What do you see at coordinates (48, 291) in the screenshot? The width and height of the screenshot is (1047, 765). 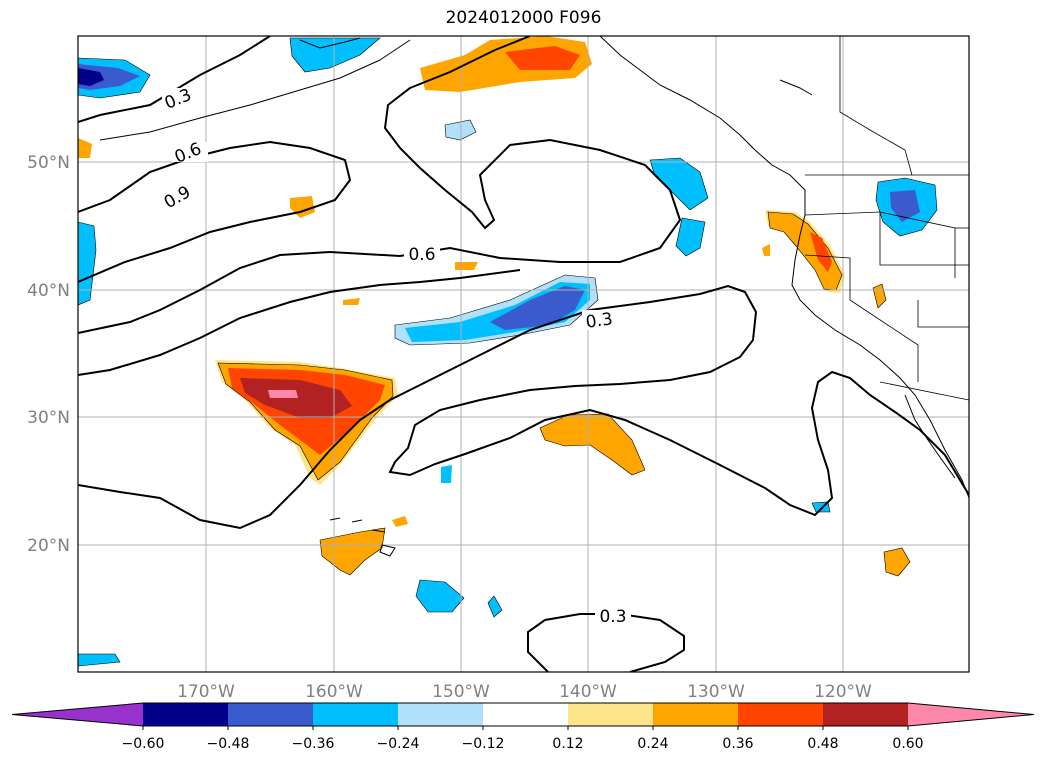 I see `lat-label: 40°N` at bounding box center [48, 291].